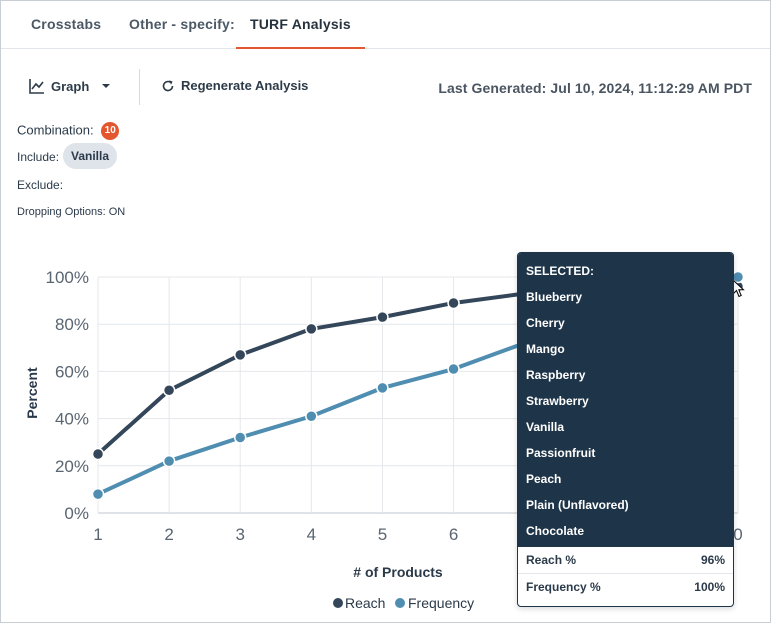 This screenshot has width=771, height=623. Describe the element at coordinates (545, 349) in the screenshot. I see `tooltip-item: Mango` at that location.